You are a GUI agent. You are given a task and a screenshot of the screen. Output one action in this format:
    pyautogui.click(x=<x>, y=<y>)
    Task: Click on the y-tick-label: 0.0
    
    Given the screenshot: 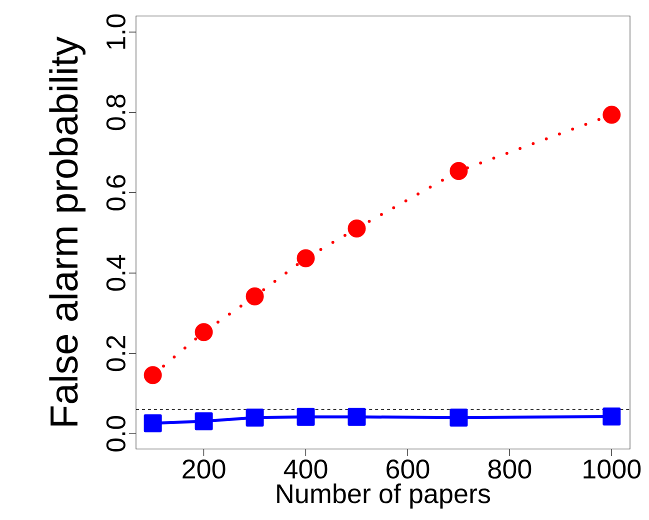 What is the action you would take?
    pyautogui.click(x=116, y=434)
    